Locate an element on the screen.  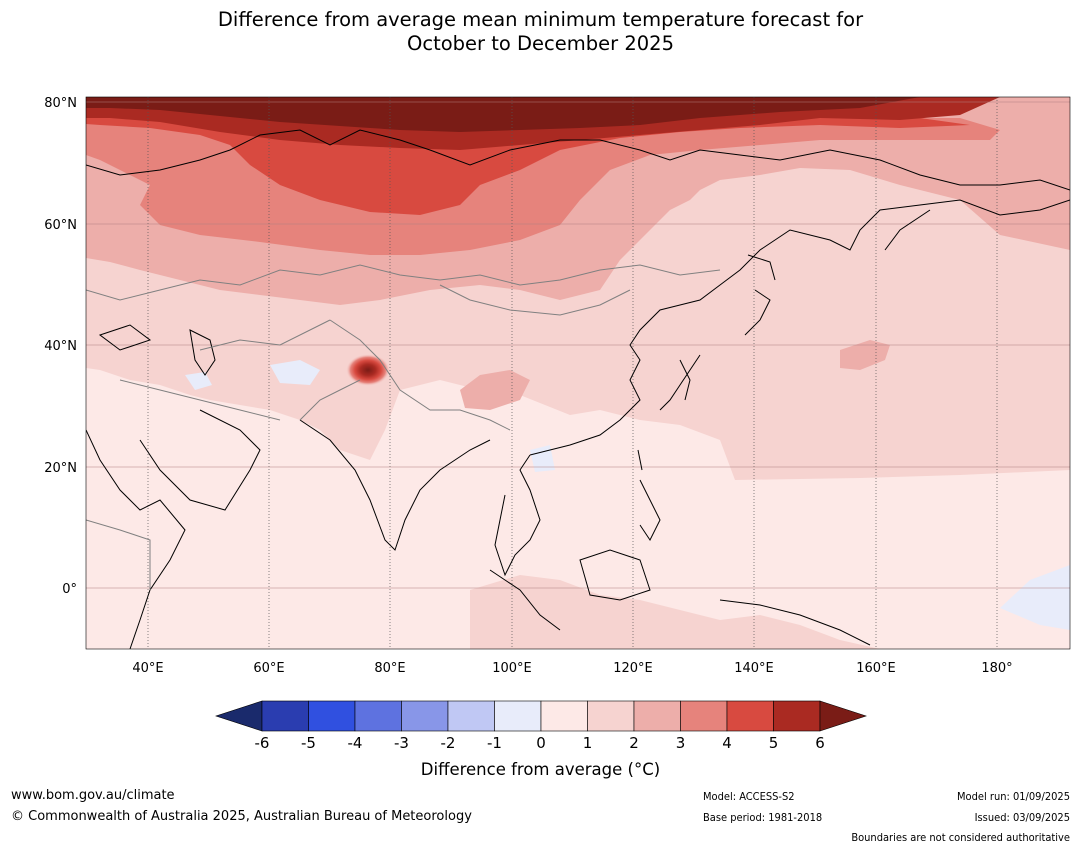
coastline-india is located at coordinates (395, 485).